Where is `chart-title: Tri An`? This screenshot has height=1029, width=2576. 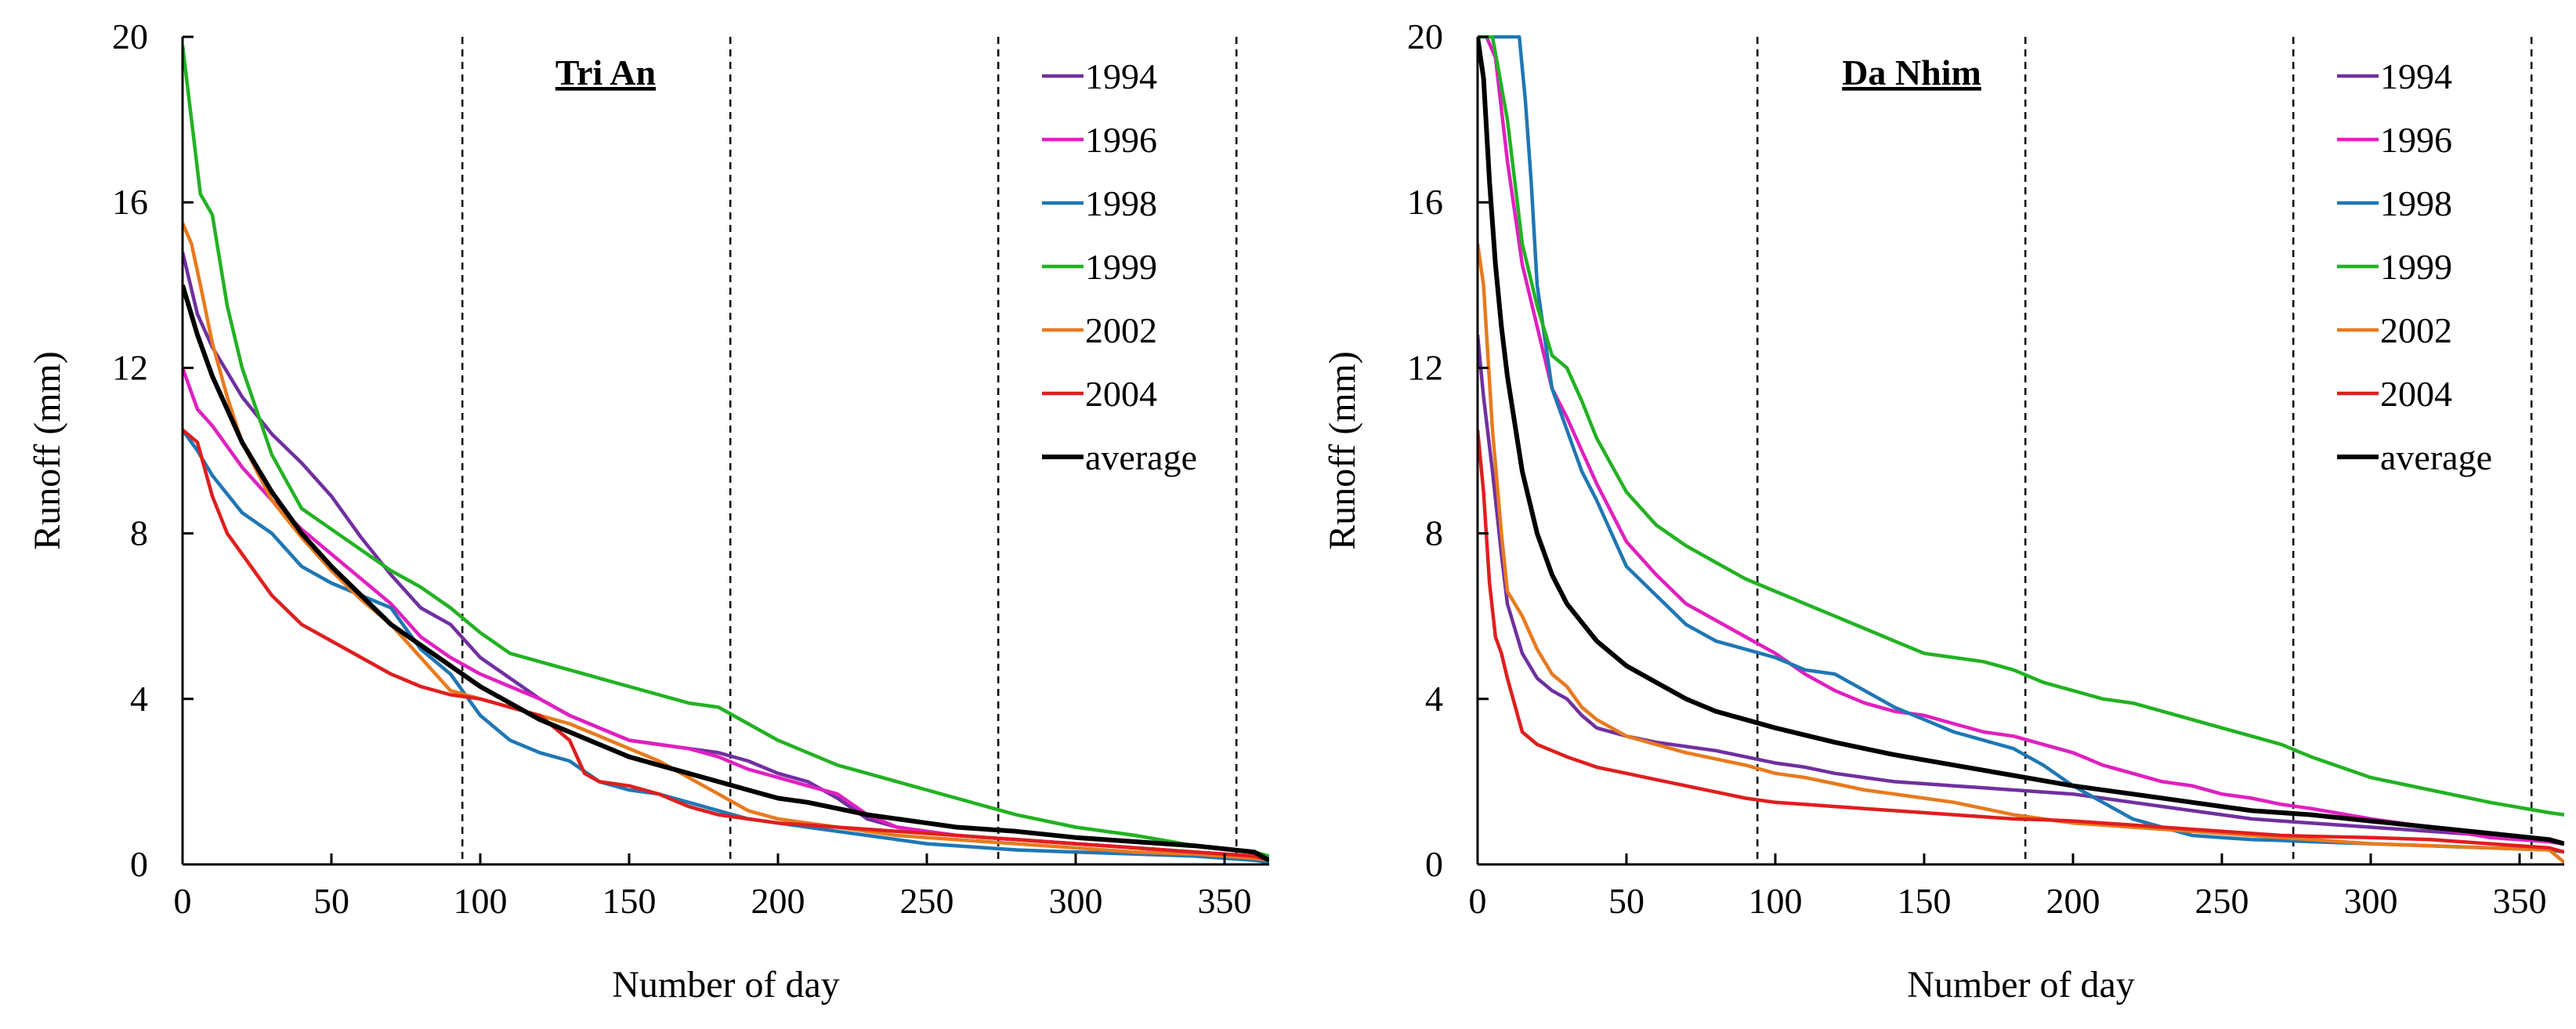
chart-title: Tri An is located at coordinates (605, 72).